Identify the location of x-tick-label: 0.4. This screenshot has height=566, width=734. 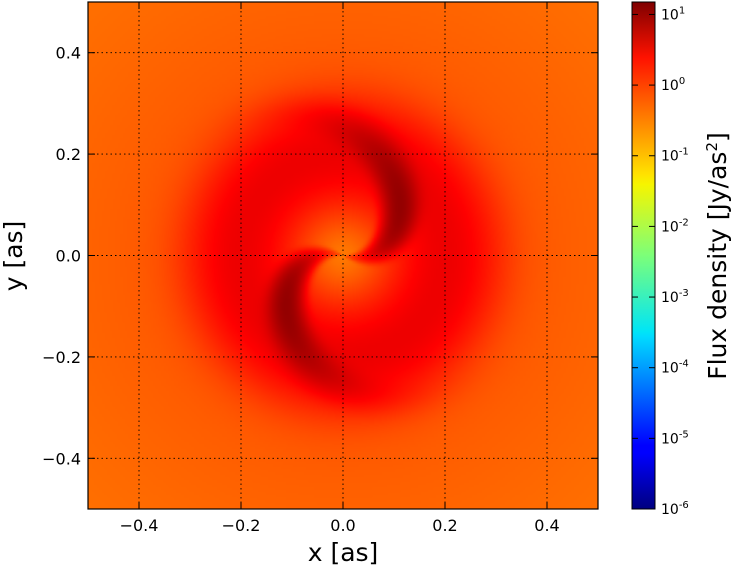
(546, 525).